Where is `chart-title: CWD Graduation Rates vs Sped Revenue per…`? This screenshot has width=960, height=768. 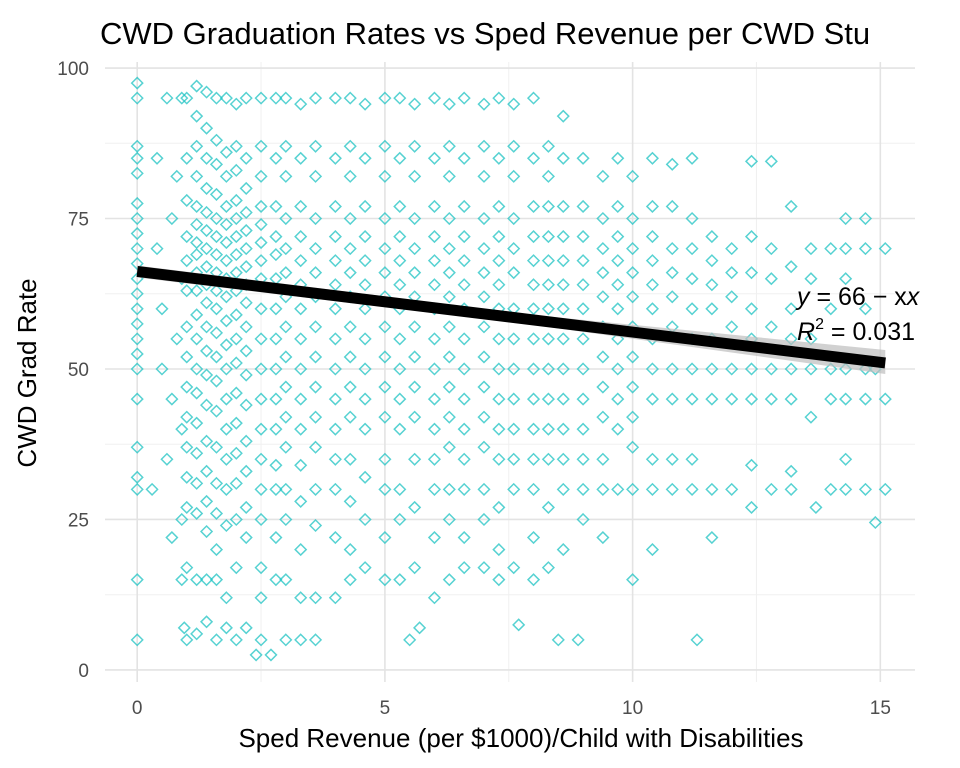 chart-title: CWD Graduation Rates vs Sped Revenue per… is located at coordinates (485, 33).